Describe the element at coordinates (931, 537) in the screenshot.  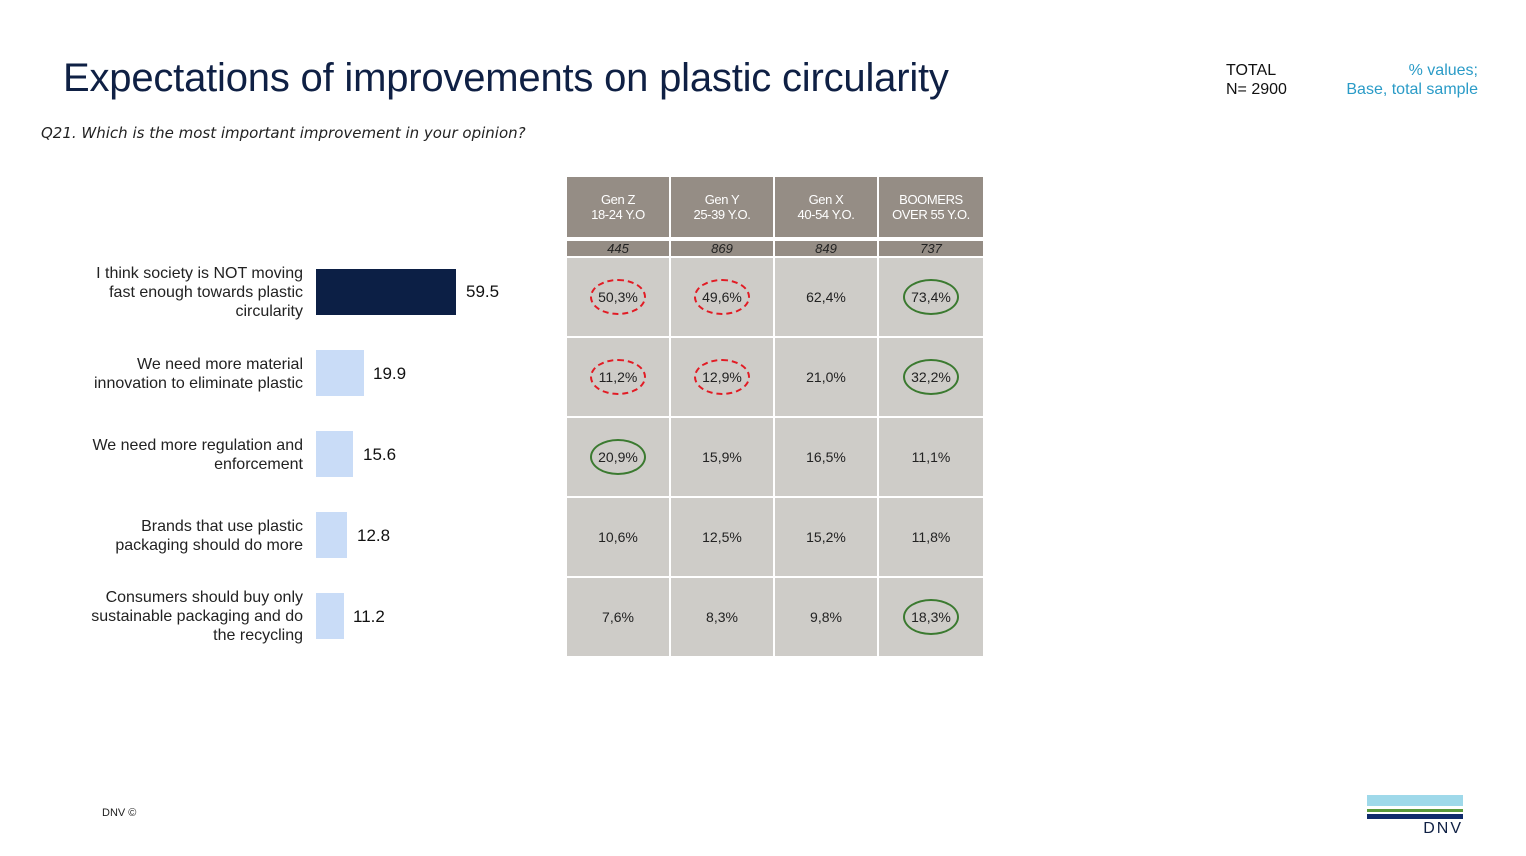
I see `table-cell: 11,8%` at that location.